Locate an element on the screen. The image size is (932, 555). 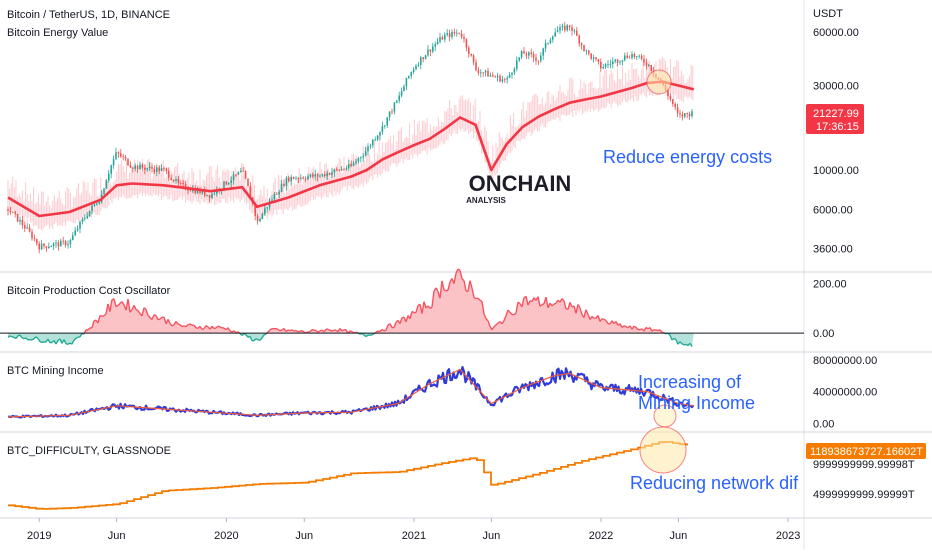
annotation-energy-costs: Reduce energy costs is located at coordinates (687, 157).